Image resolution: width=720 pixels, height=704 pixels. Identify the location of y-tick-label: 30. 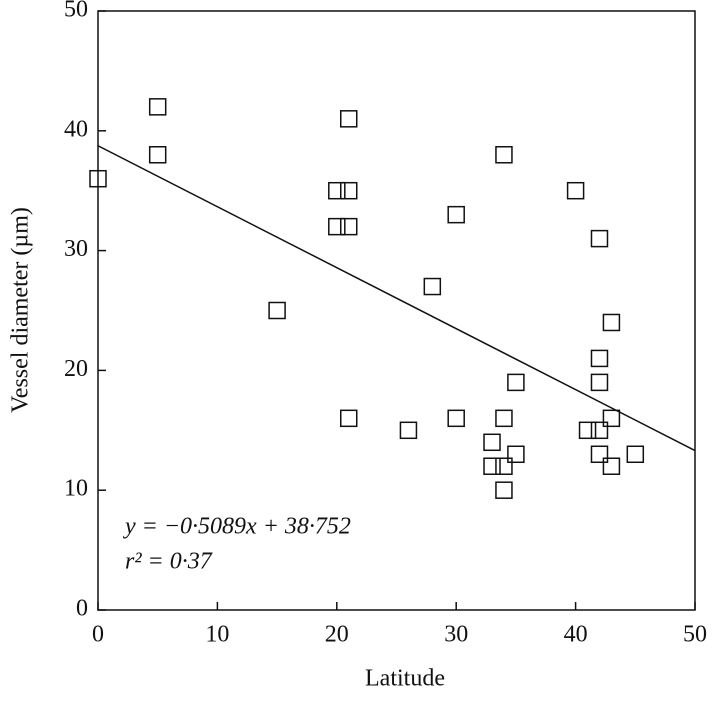
(76, 249).